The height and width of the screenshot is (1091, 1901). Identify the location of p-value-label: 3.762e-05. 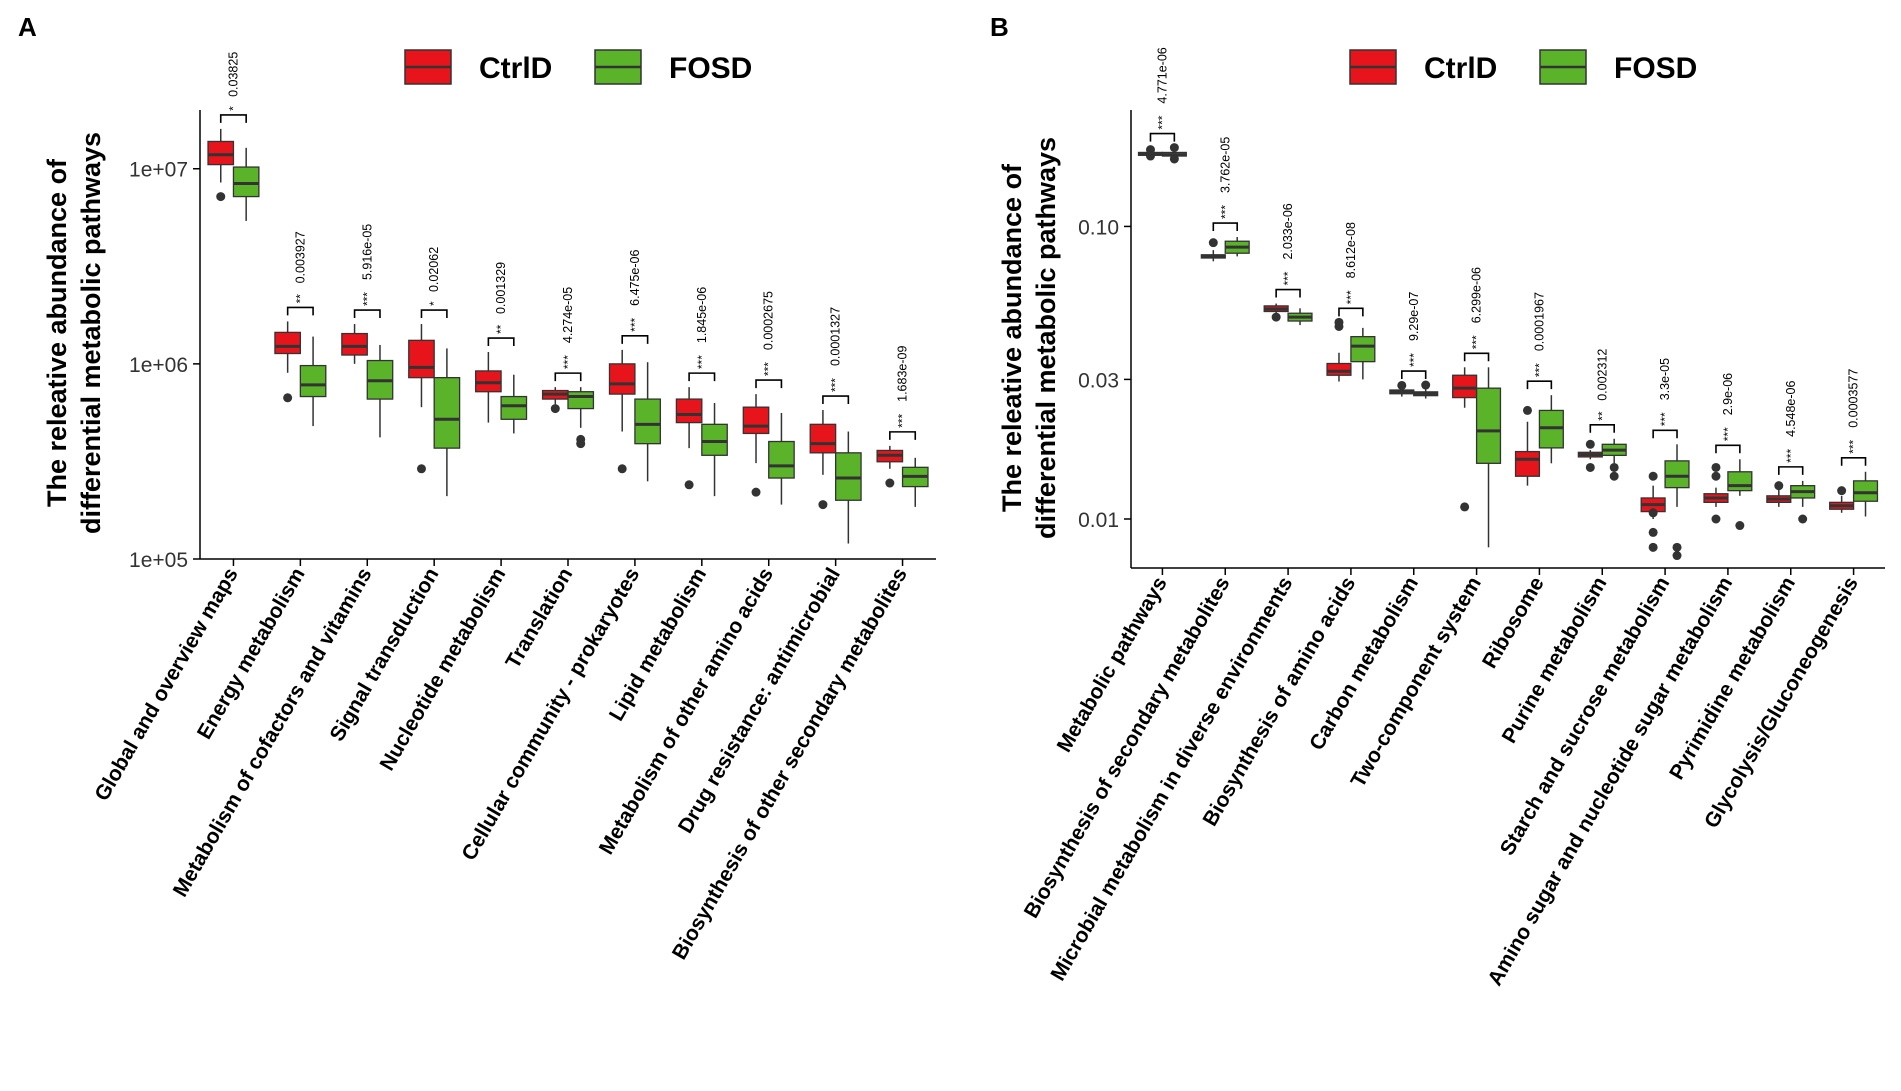
(1225, 165).